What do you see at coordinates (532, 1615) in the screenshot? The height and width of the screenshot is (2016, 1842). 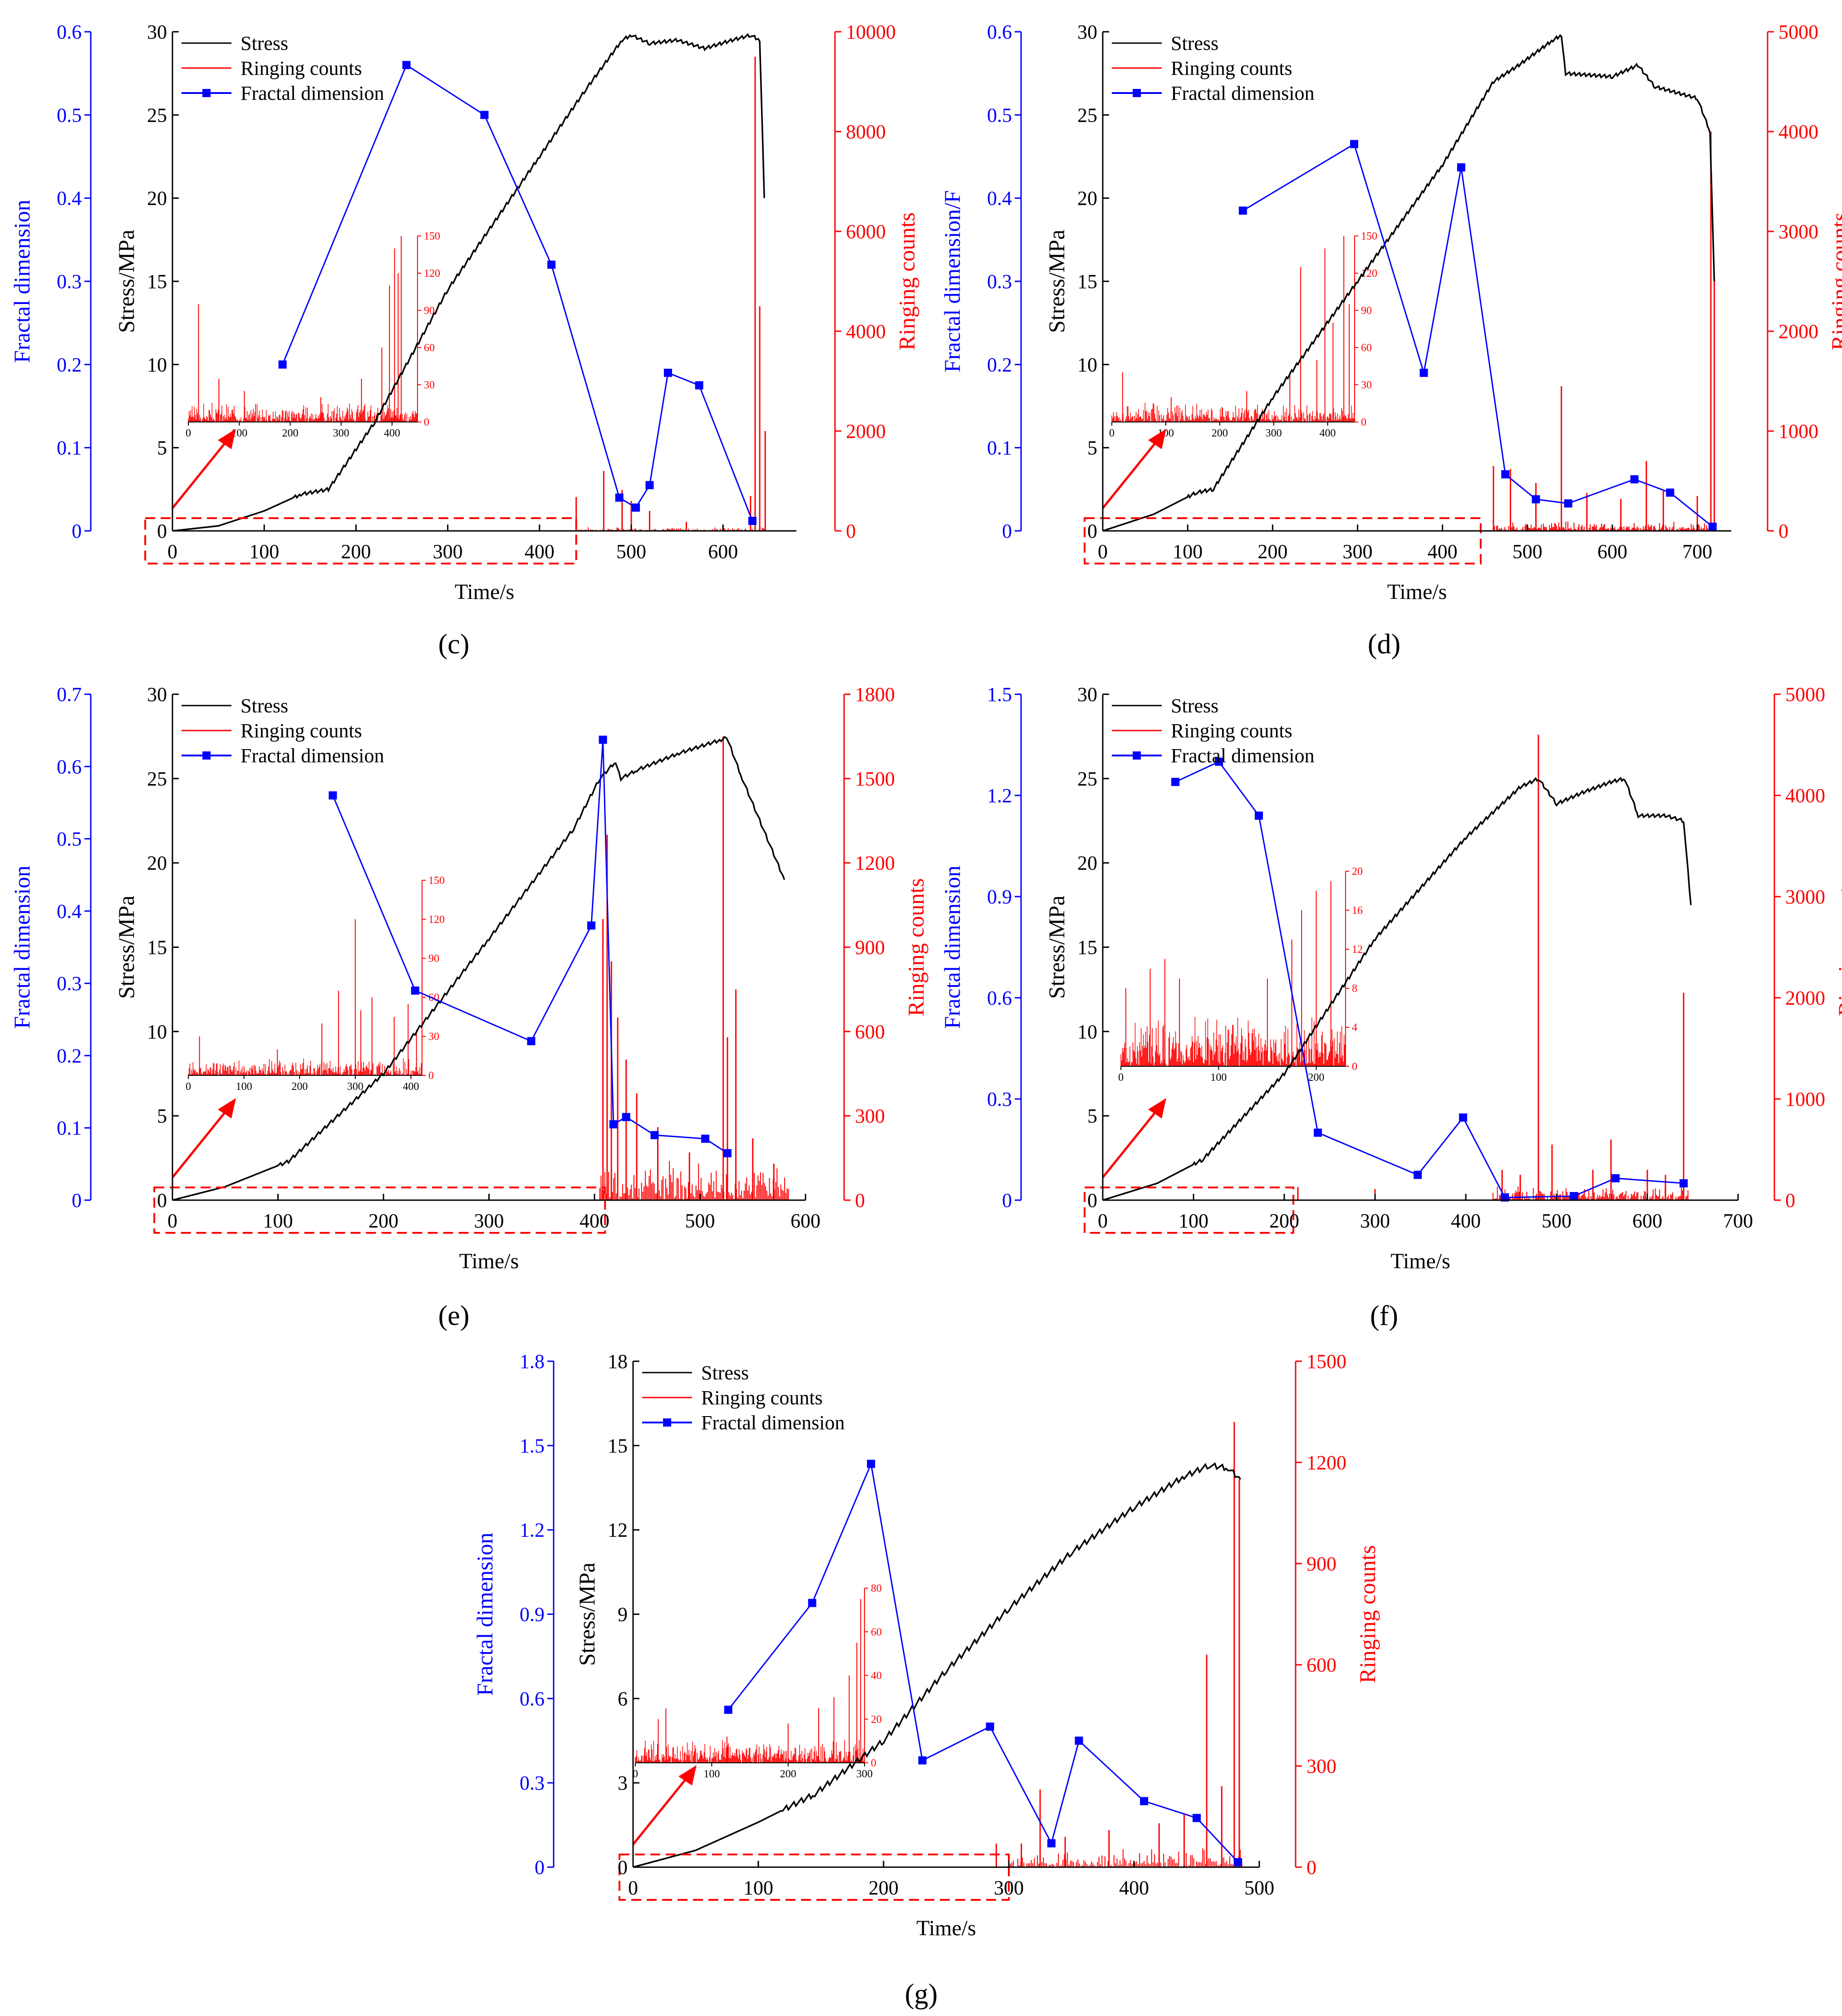 I see `fractal-tick-label: 0.9` at bounding box center [532, 1615].